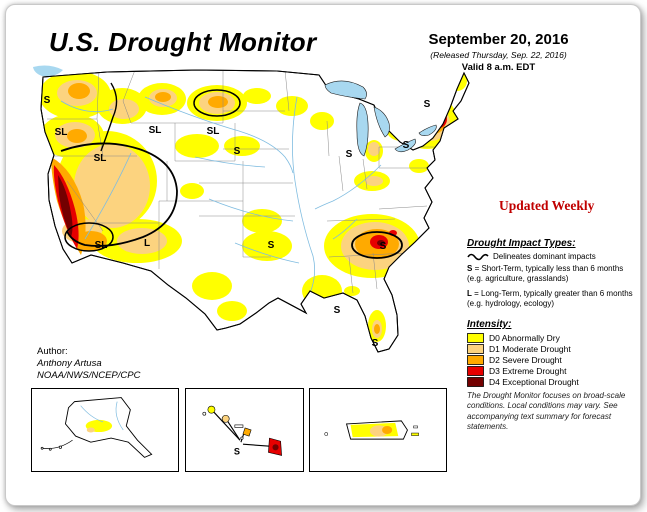 The height and width of the screenshot is (512, 647). I want to click on alaska-inset, so click(105, 430).